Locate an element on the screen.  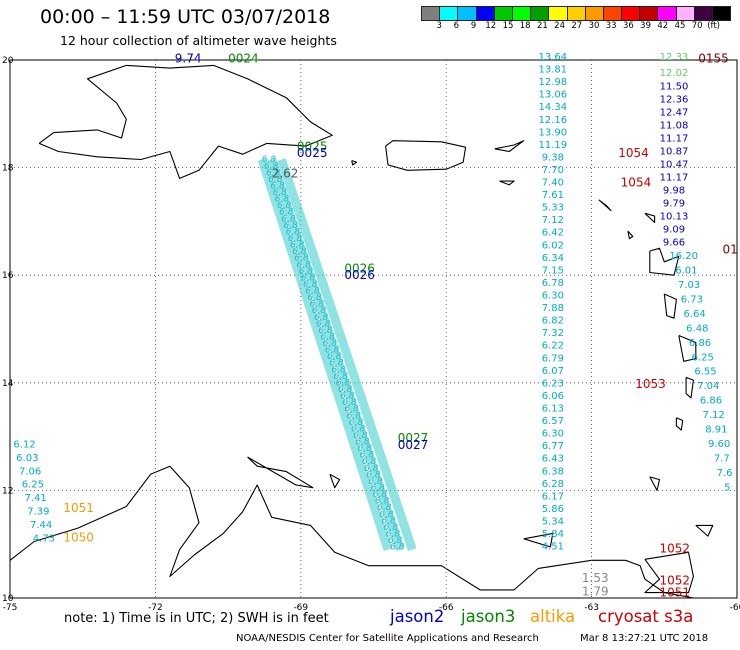
wave-height-value: 6.64 is located at coordinates (694, 314).